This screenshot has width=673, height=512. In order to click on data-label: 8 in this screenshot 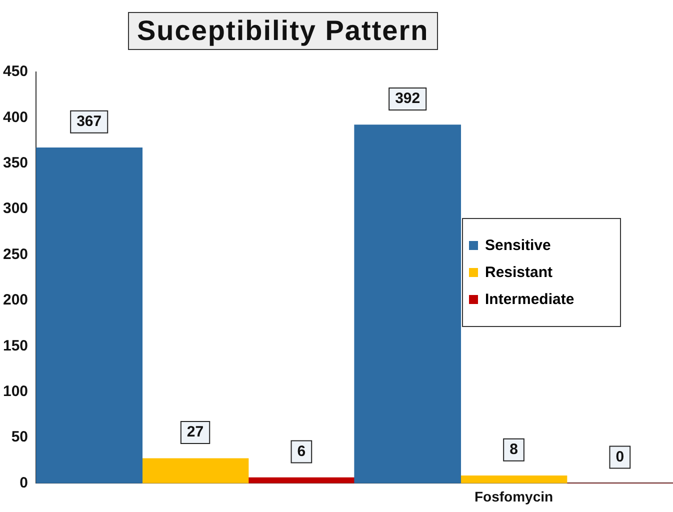, I will do `click(514, 449)`.